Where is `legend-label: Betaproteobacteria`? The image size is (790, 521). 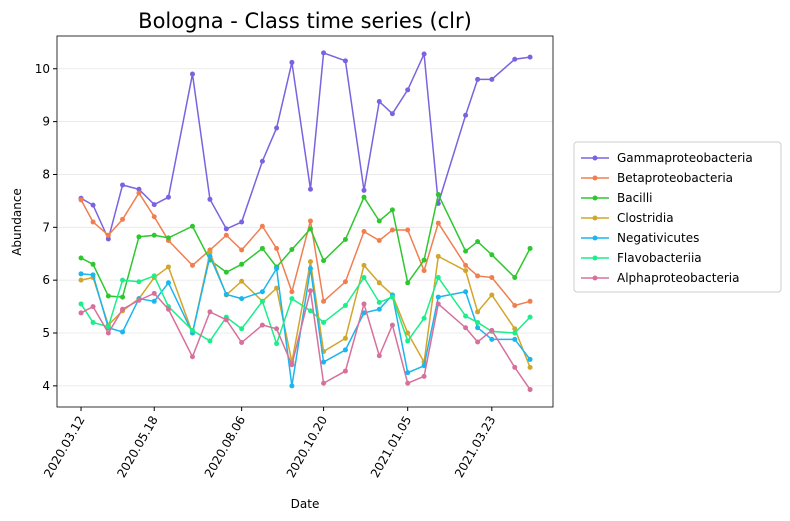 legend-label: Betaproteobacteria is located at coordinates (675, 178).